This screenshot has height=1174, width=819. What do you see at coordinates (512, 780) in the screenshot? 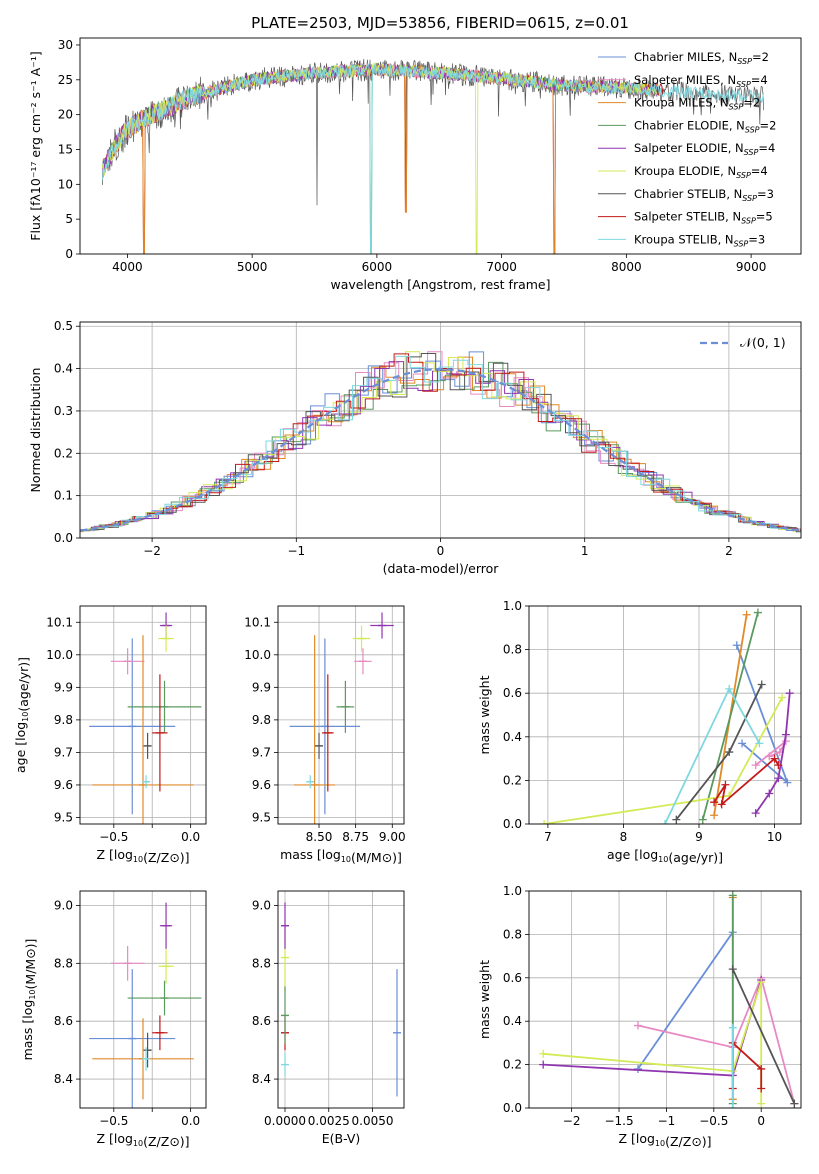
I see `y-tick-label: 0.2` at bounding box center [512, 780].